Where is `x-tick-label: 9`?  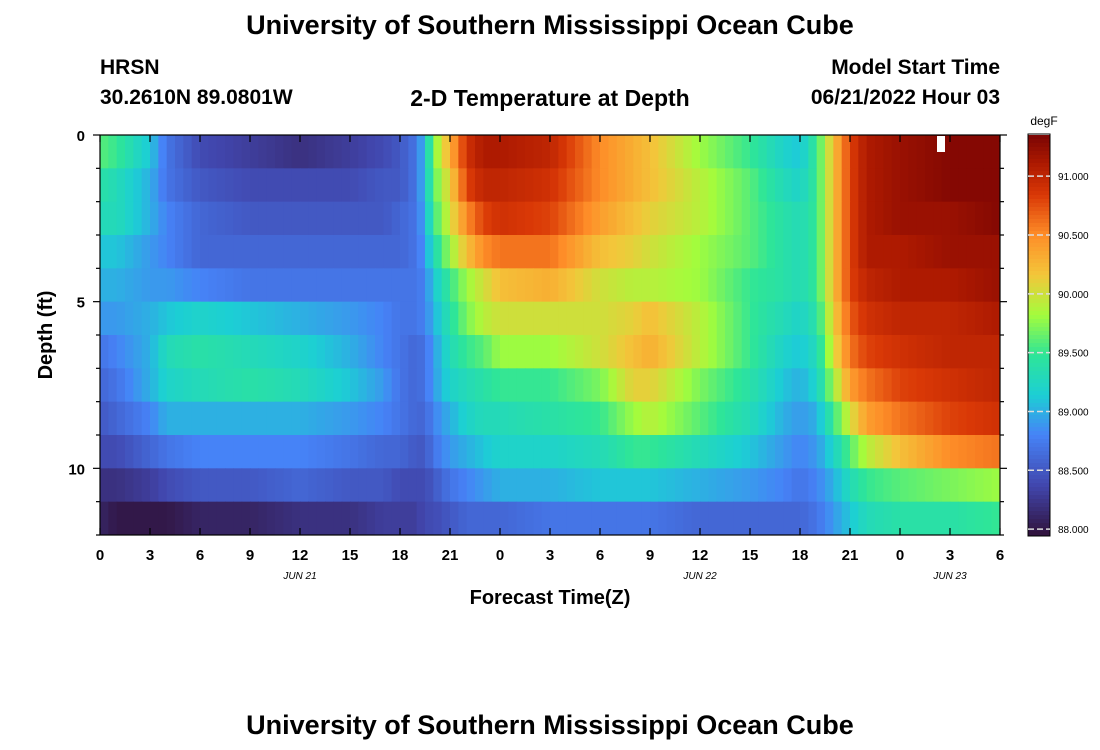
x-tick-label: 9 is located at coordinates (250, 555).